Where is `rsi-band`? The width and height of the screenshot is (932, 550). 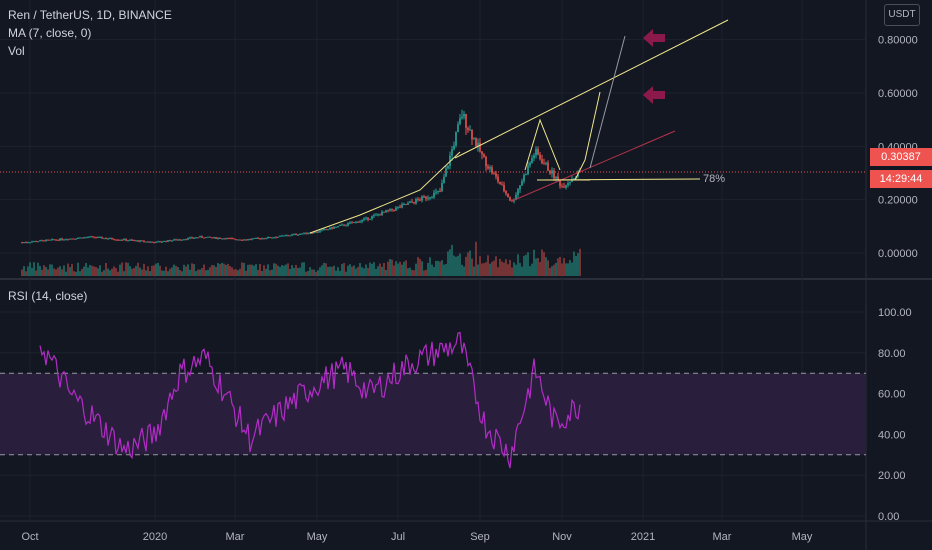 rsi-band is located at coordinates (433, 414).